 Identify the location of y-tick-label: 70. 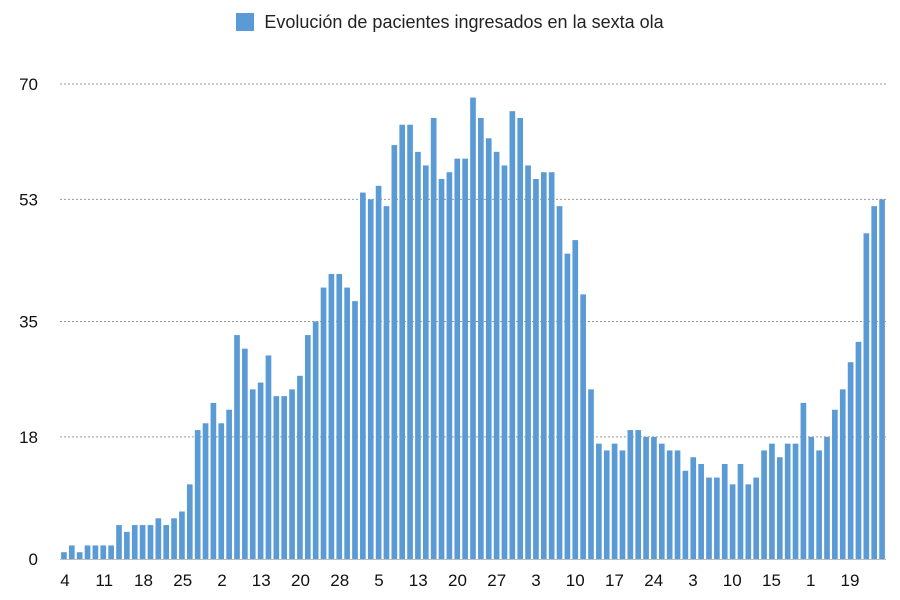
(28, 84).